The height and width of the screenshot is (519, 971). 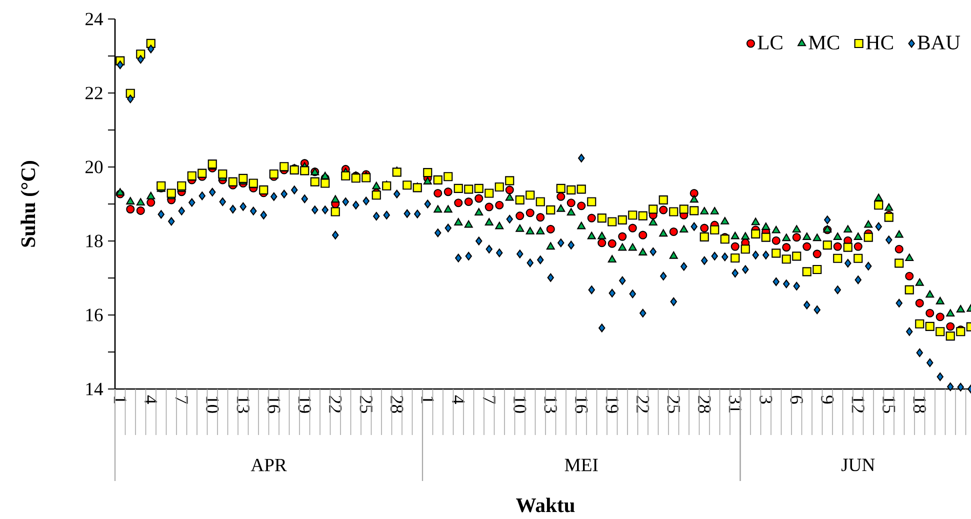 I want to click on legend-label: BAU, so click(x=939, y=43).